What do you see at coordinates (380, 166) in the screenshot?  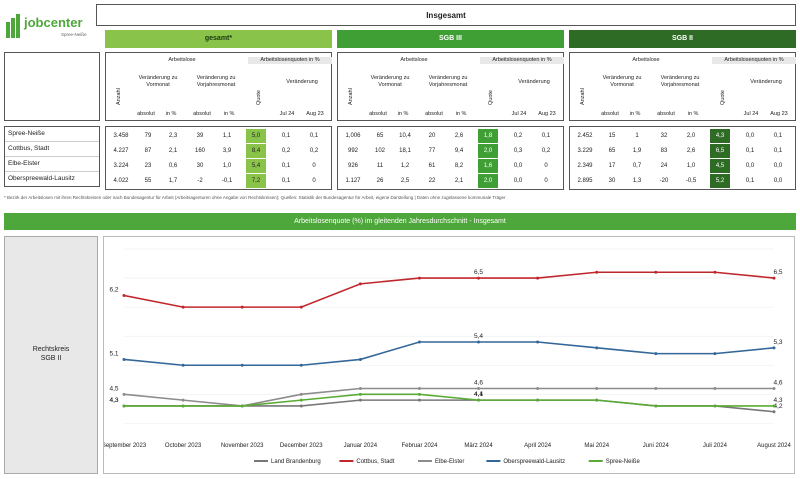 I see `table-cell: 11` at bounding box center [380, 166].